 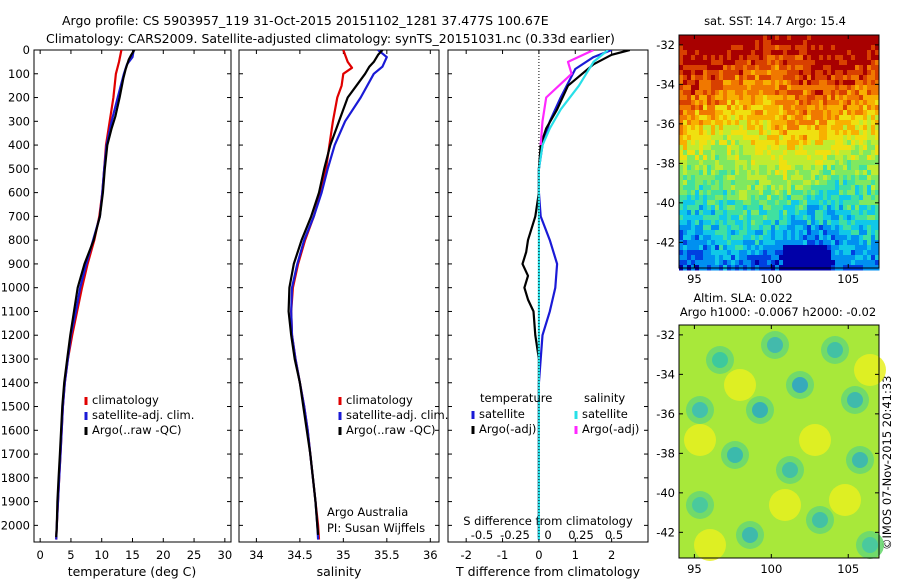 What do you see at coordinates (604, 398) in the screenshot?
I see `legend-group-title: salinity` at bounding box center [604, 398].